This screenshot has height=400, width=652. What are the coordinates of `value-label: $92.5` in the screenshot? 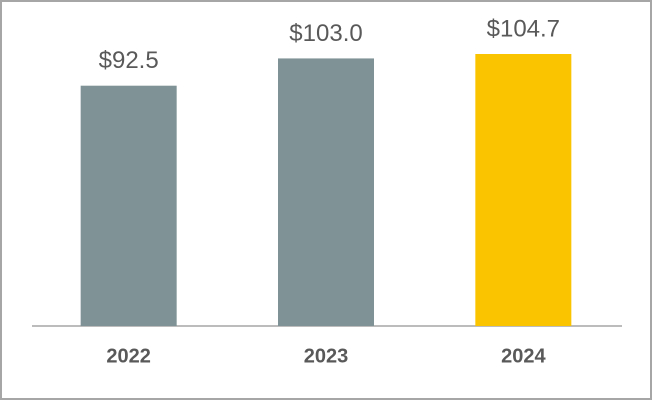 It's located at (129, 60).